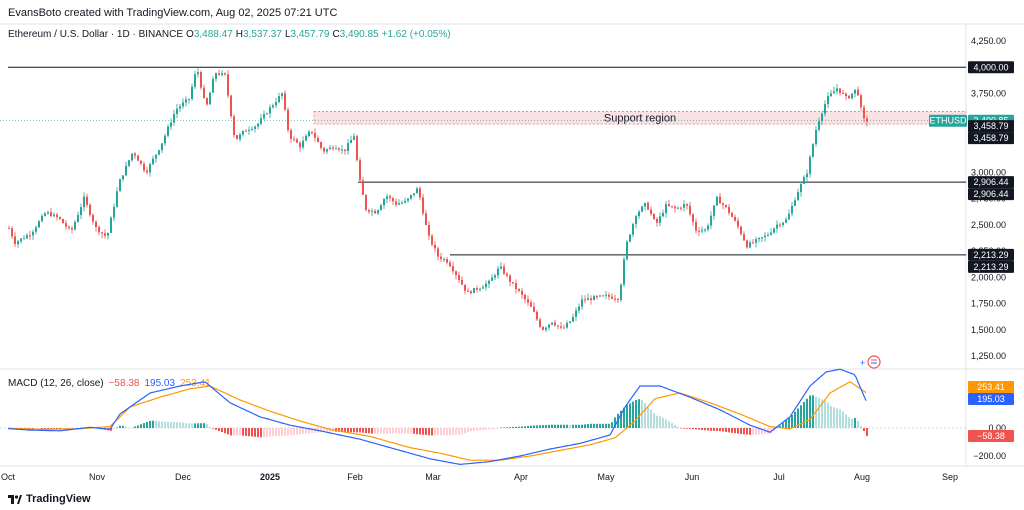 This screenshot has height=510, width=1024. What do you see at coordinates (991, 254) in the screenshot?
I see `level-tag-2213-a-box` at bounding box center [991, 254].